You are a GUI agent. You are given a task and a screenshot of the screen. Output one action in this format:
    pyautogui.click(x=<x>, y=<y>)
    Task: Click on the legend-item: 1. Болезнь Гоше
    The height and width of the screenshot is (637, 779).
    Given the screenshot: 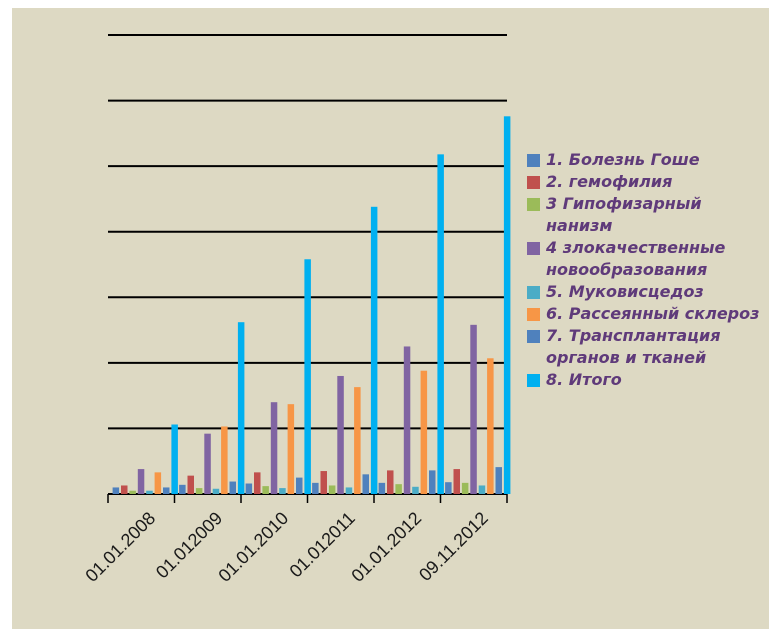 What is the action you would take?
    pyautogui.click(x=649, y=160)
    